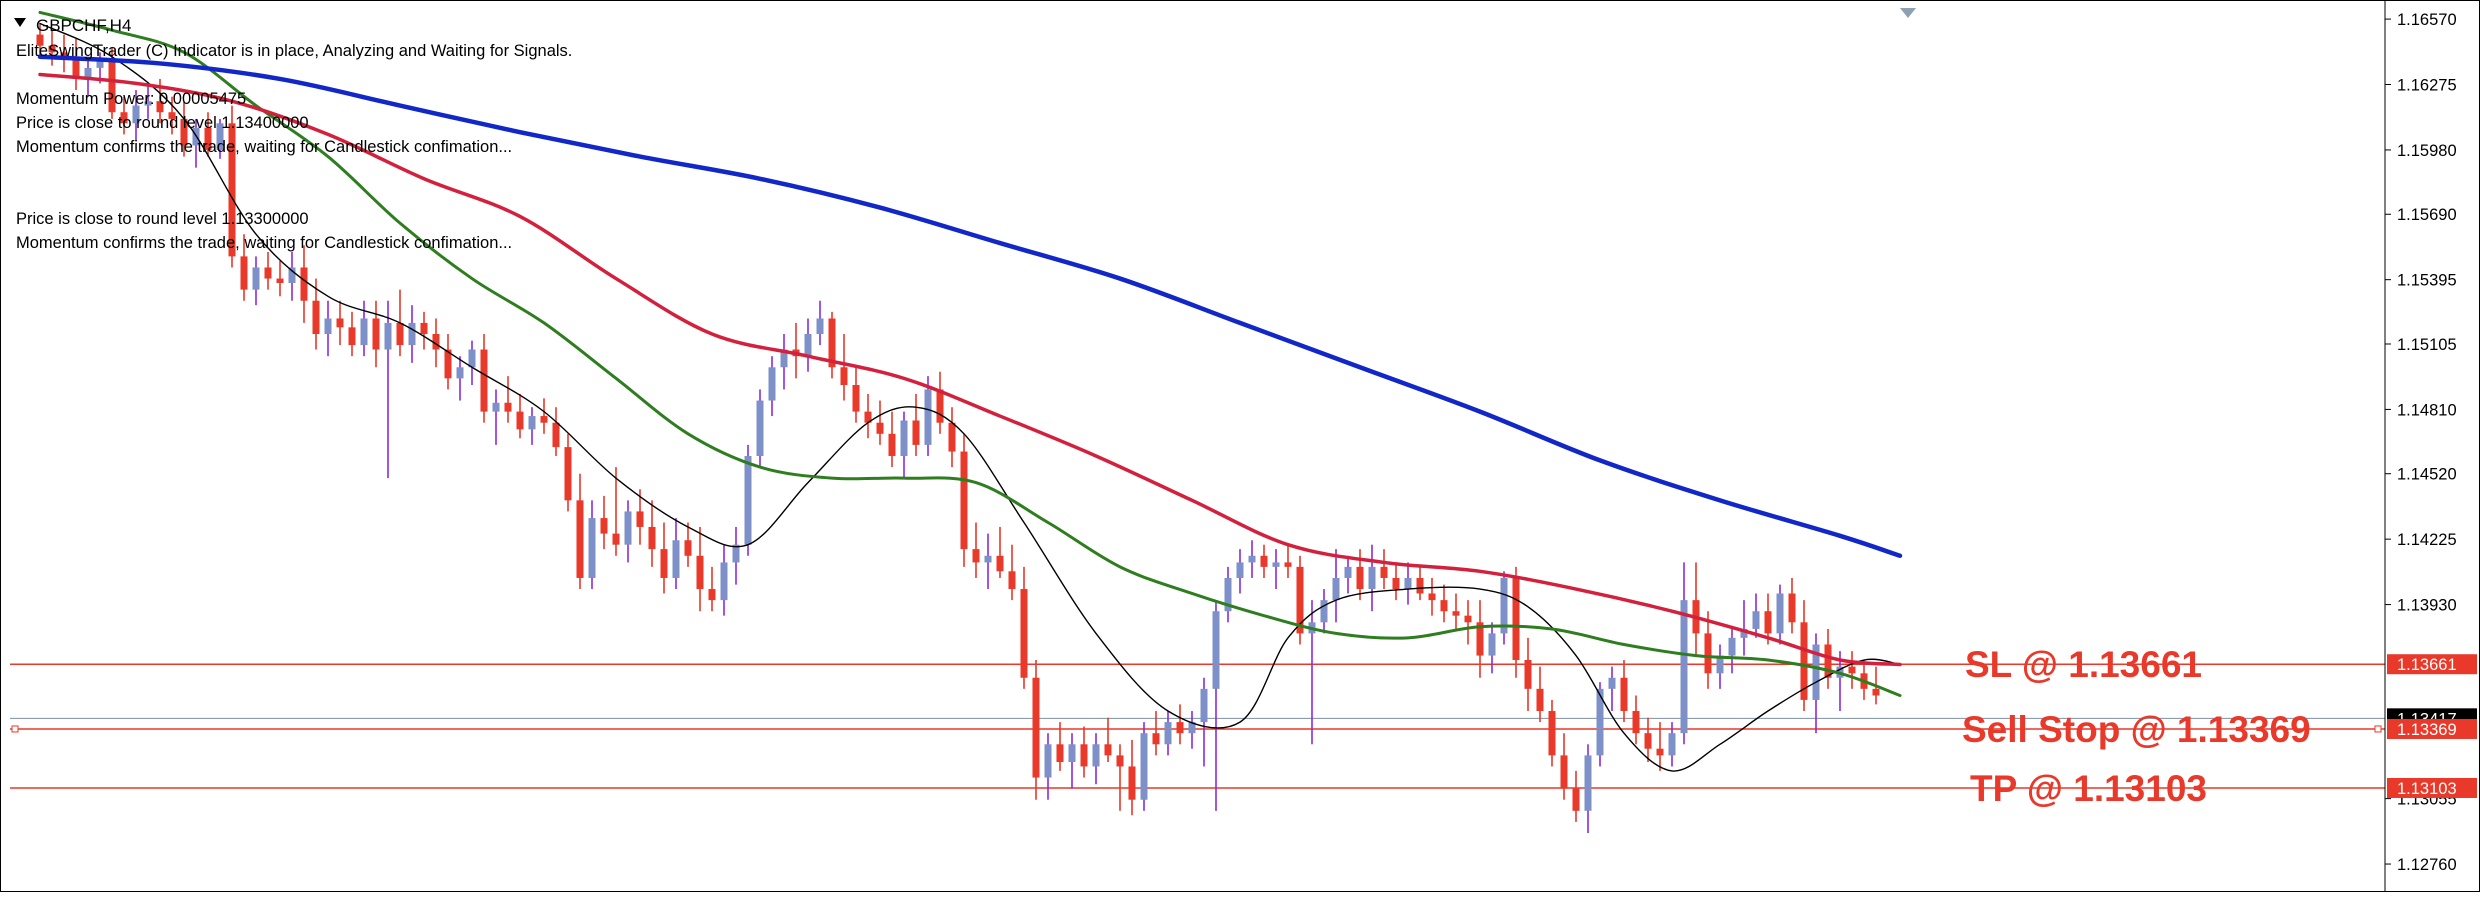 The height and width of the screenshot is (897, 2480). I want to click on chart-dropdown-icon, so click(20, 22).